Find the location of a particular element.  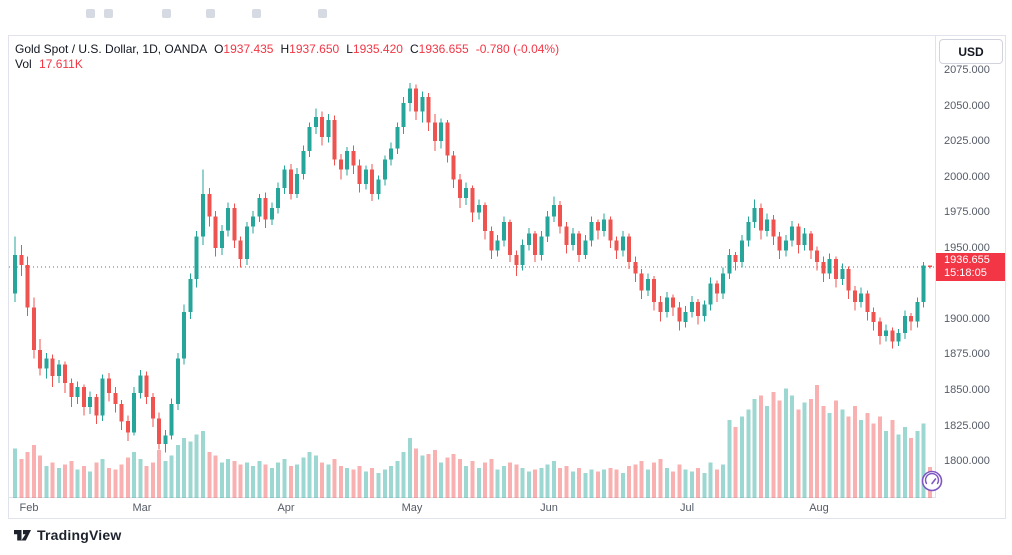

price-axis-label: 1950.000 is located at coordinates (967, 248).